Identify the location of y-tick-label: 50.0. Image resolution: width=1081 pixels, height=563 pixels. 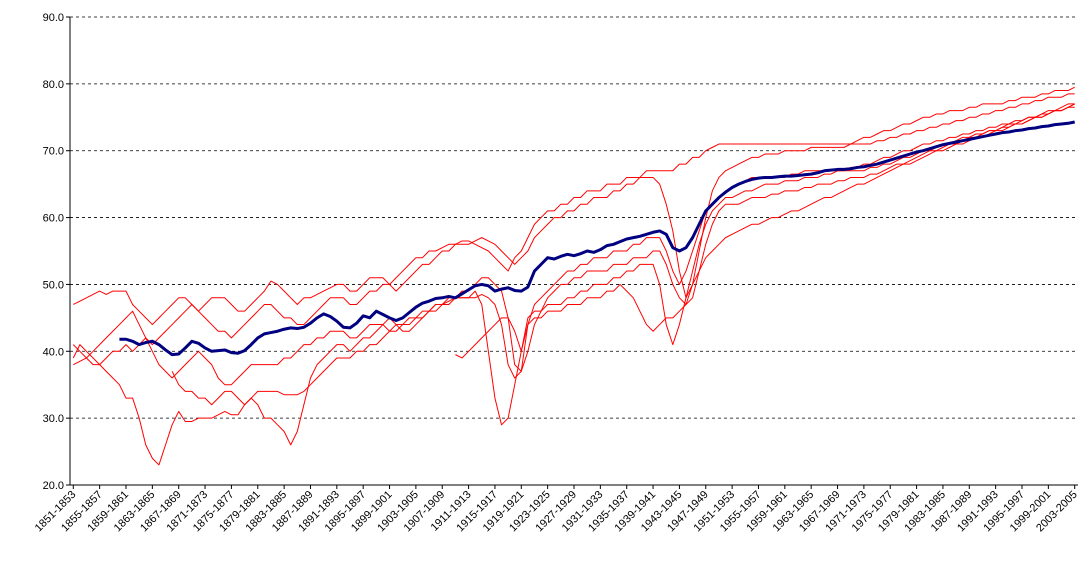
(53, 285).